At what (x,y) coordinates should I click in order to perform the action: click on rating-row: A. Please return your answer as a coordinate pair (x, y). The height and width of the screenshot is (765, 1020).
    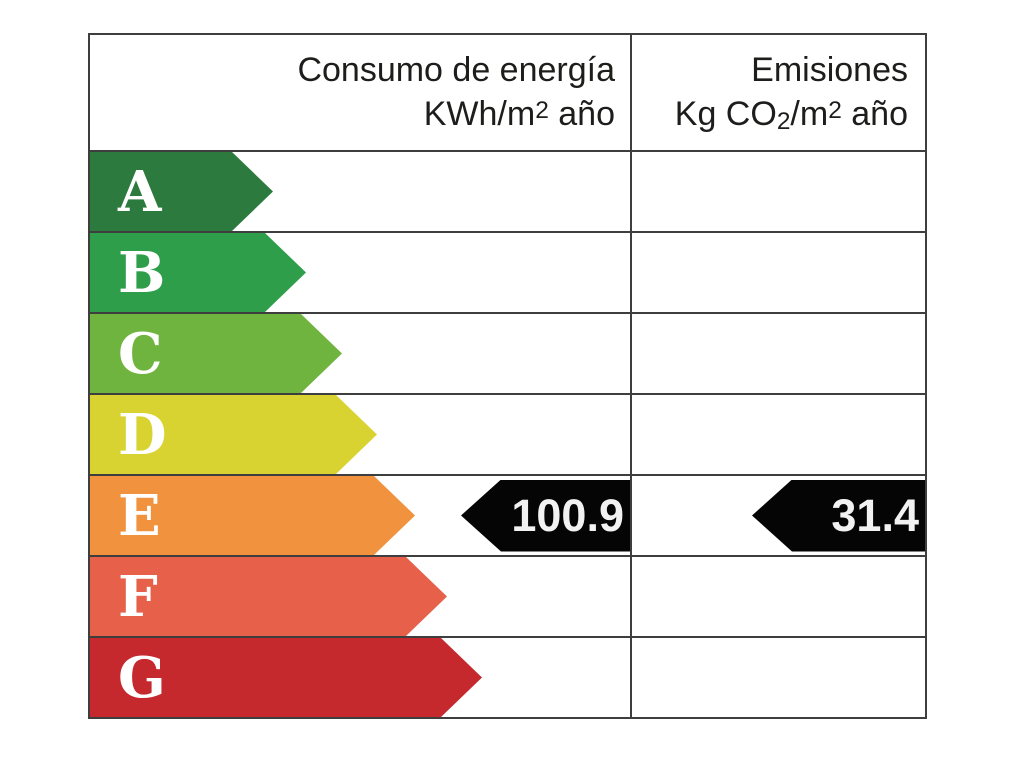
    Looking at the image, I should click on (507, 192).